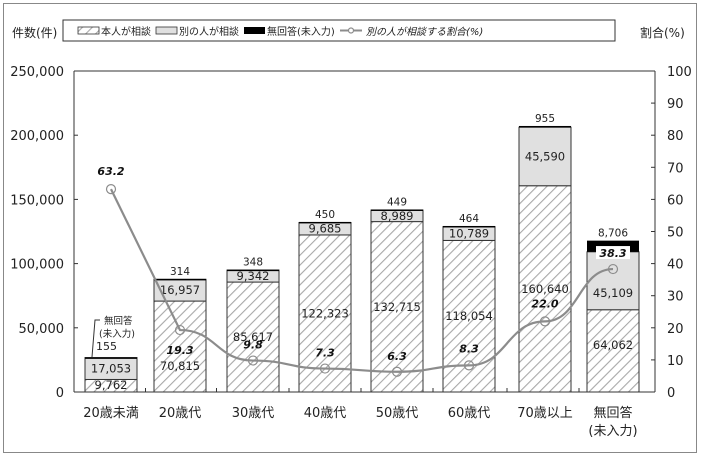 The height and width of the screenshot is (458, 702). What do you see at coordinates (424, 32) in the screenshot?
I see `legend-label: 別の人が相談する割合(%)` at bounding box center [424, 32].